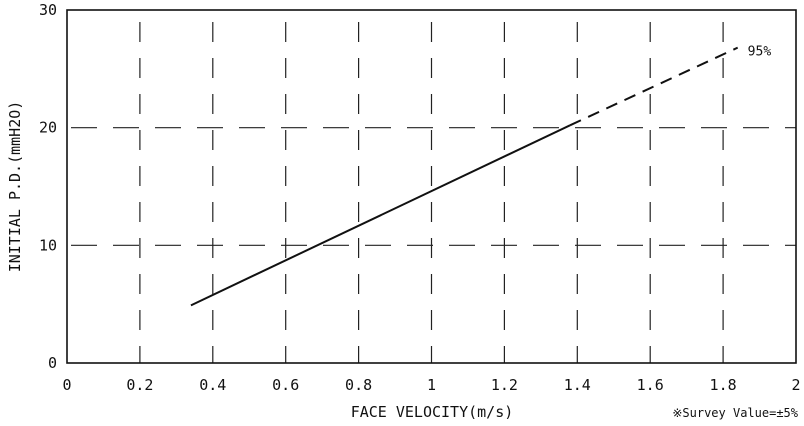 The height and width of the screenshot is (426, 804). What do you see at coordinates (577, 385) in the screenshot?
I see `x-tick-label: 1.4` at bounding box center [577, 385].